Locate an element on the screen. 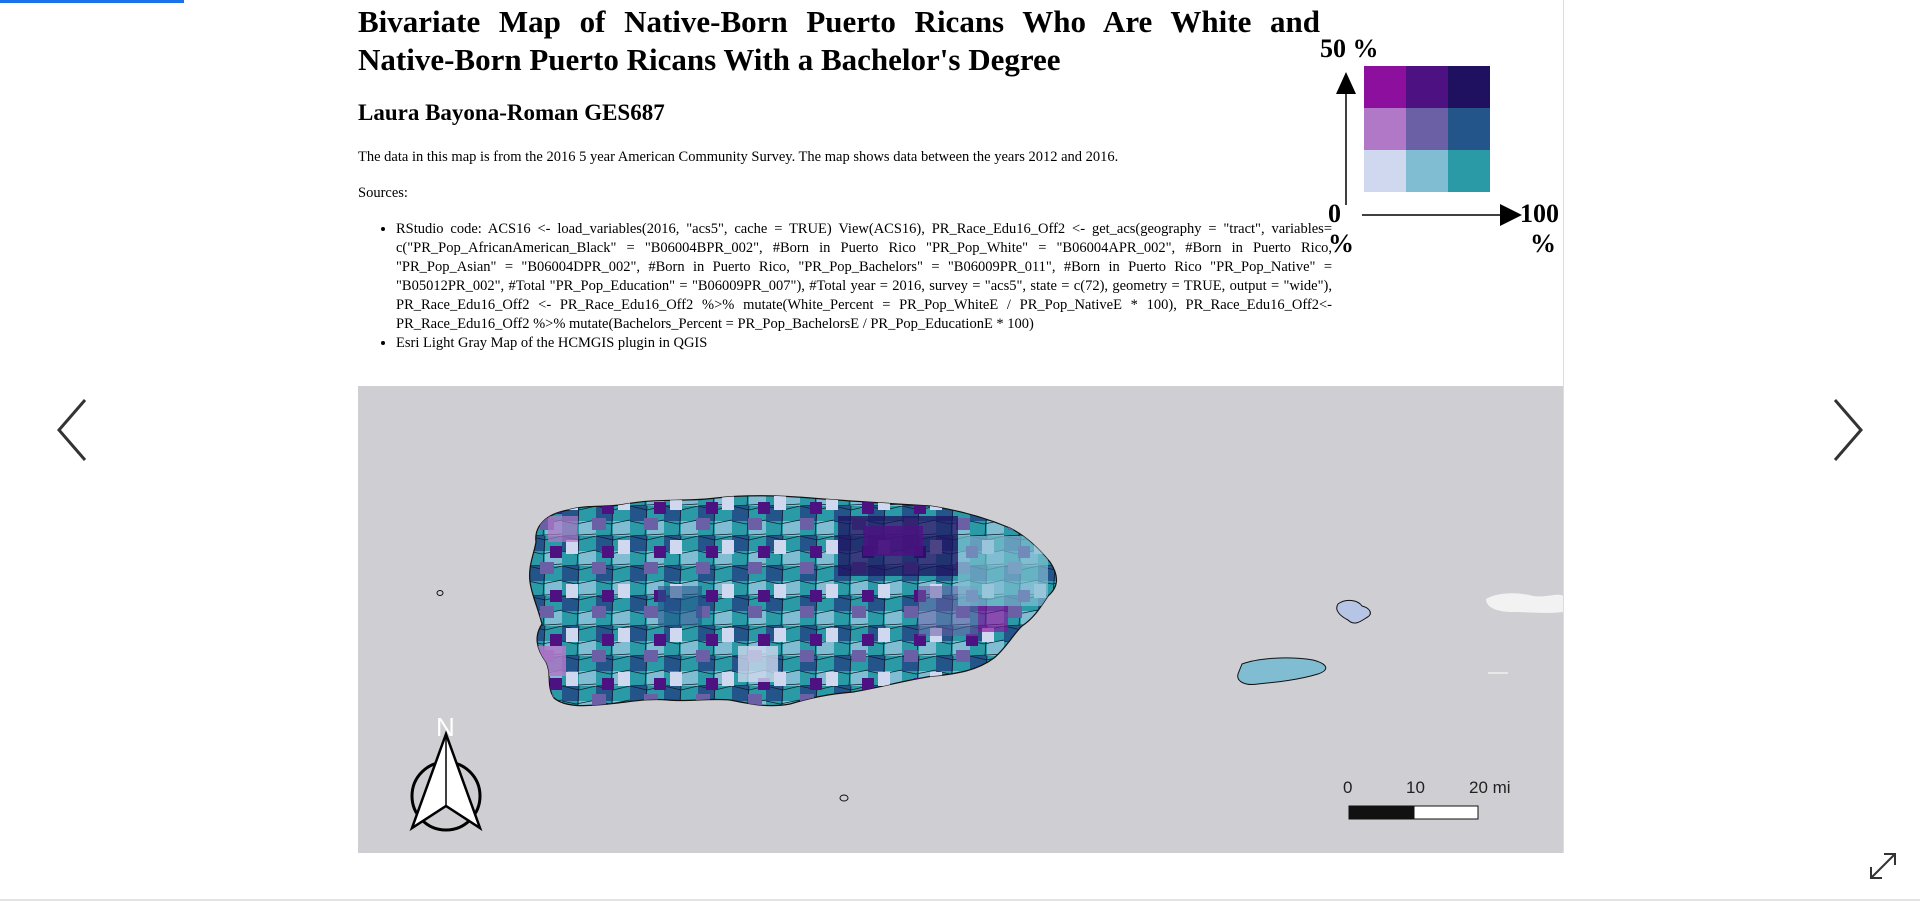 This screenshot has height=903, width=1920. desecheo-islet is located at coordinates (440, 593).